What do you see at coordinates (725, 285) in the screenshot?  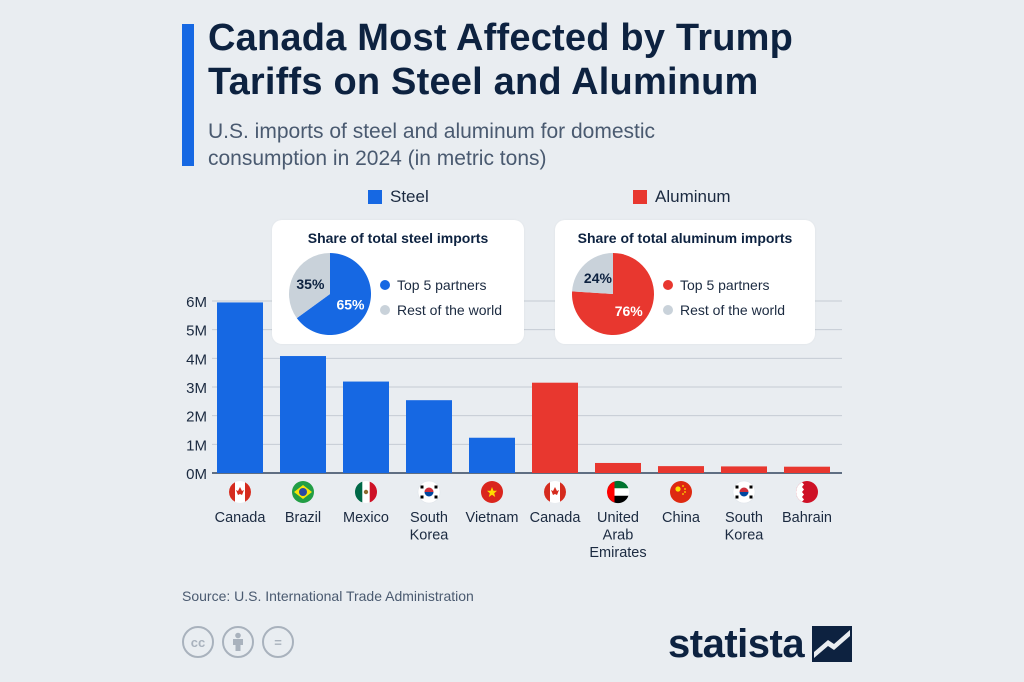 I see `aluminum-top5-label: Top 5 partners` at bounding box center [725, 285].